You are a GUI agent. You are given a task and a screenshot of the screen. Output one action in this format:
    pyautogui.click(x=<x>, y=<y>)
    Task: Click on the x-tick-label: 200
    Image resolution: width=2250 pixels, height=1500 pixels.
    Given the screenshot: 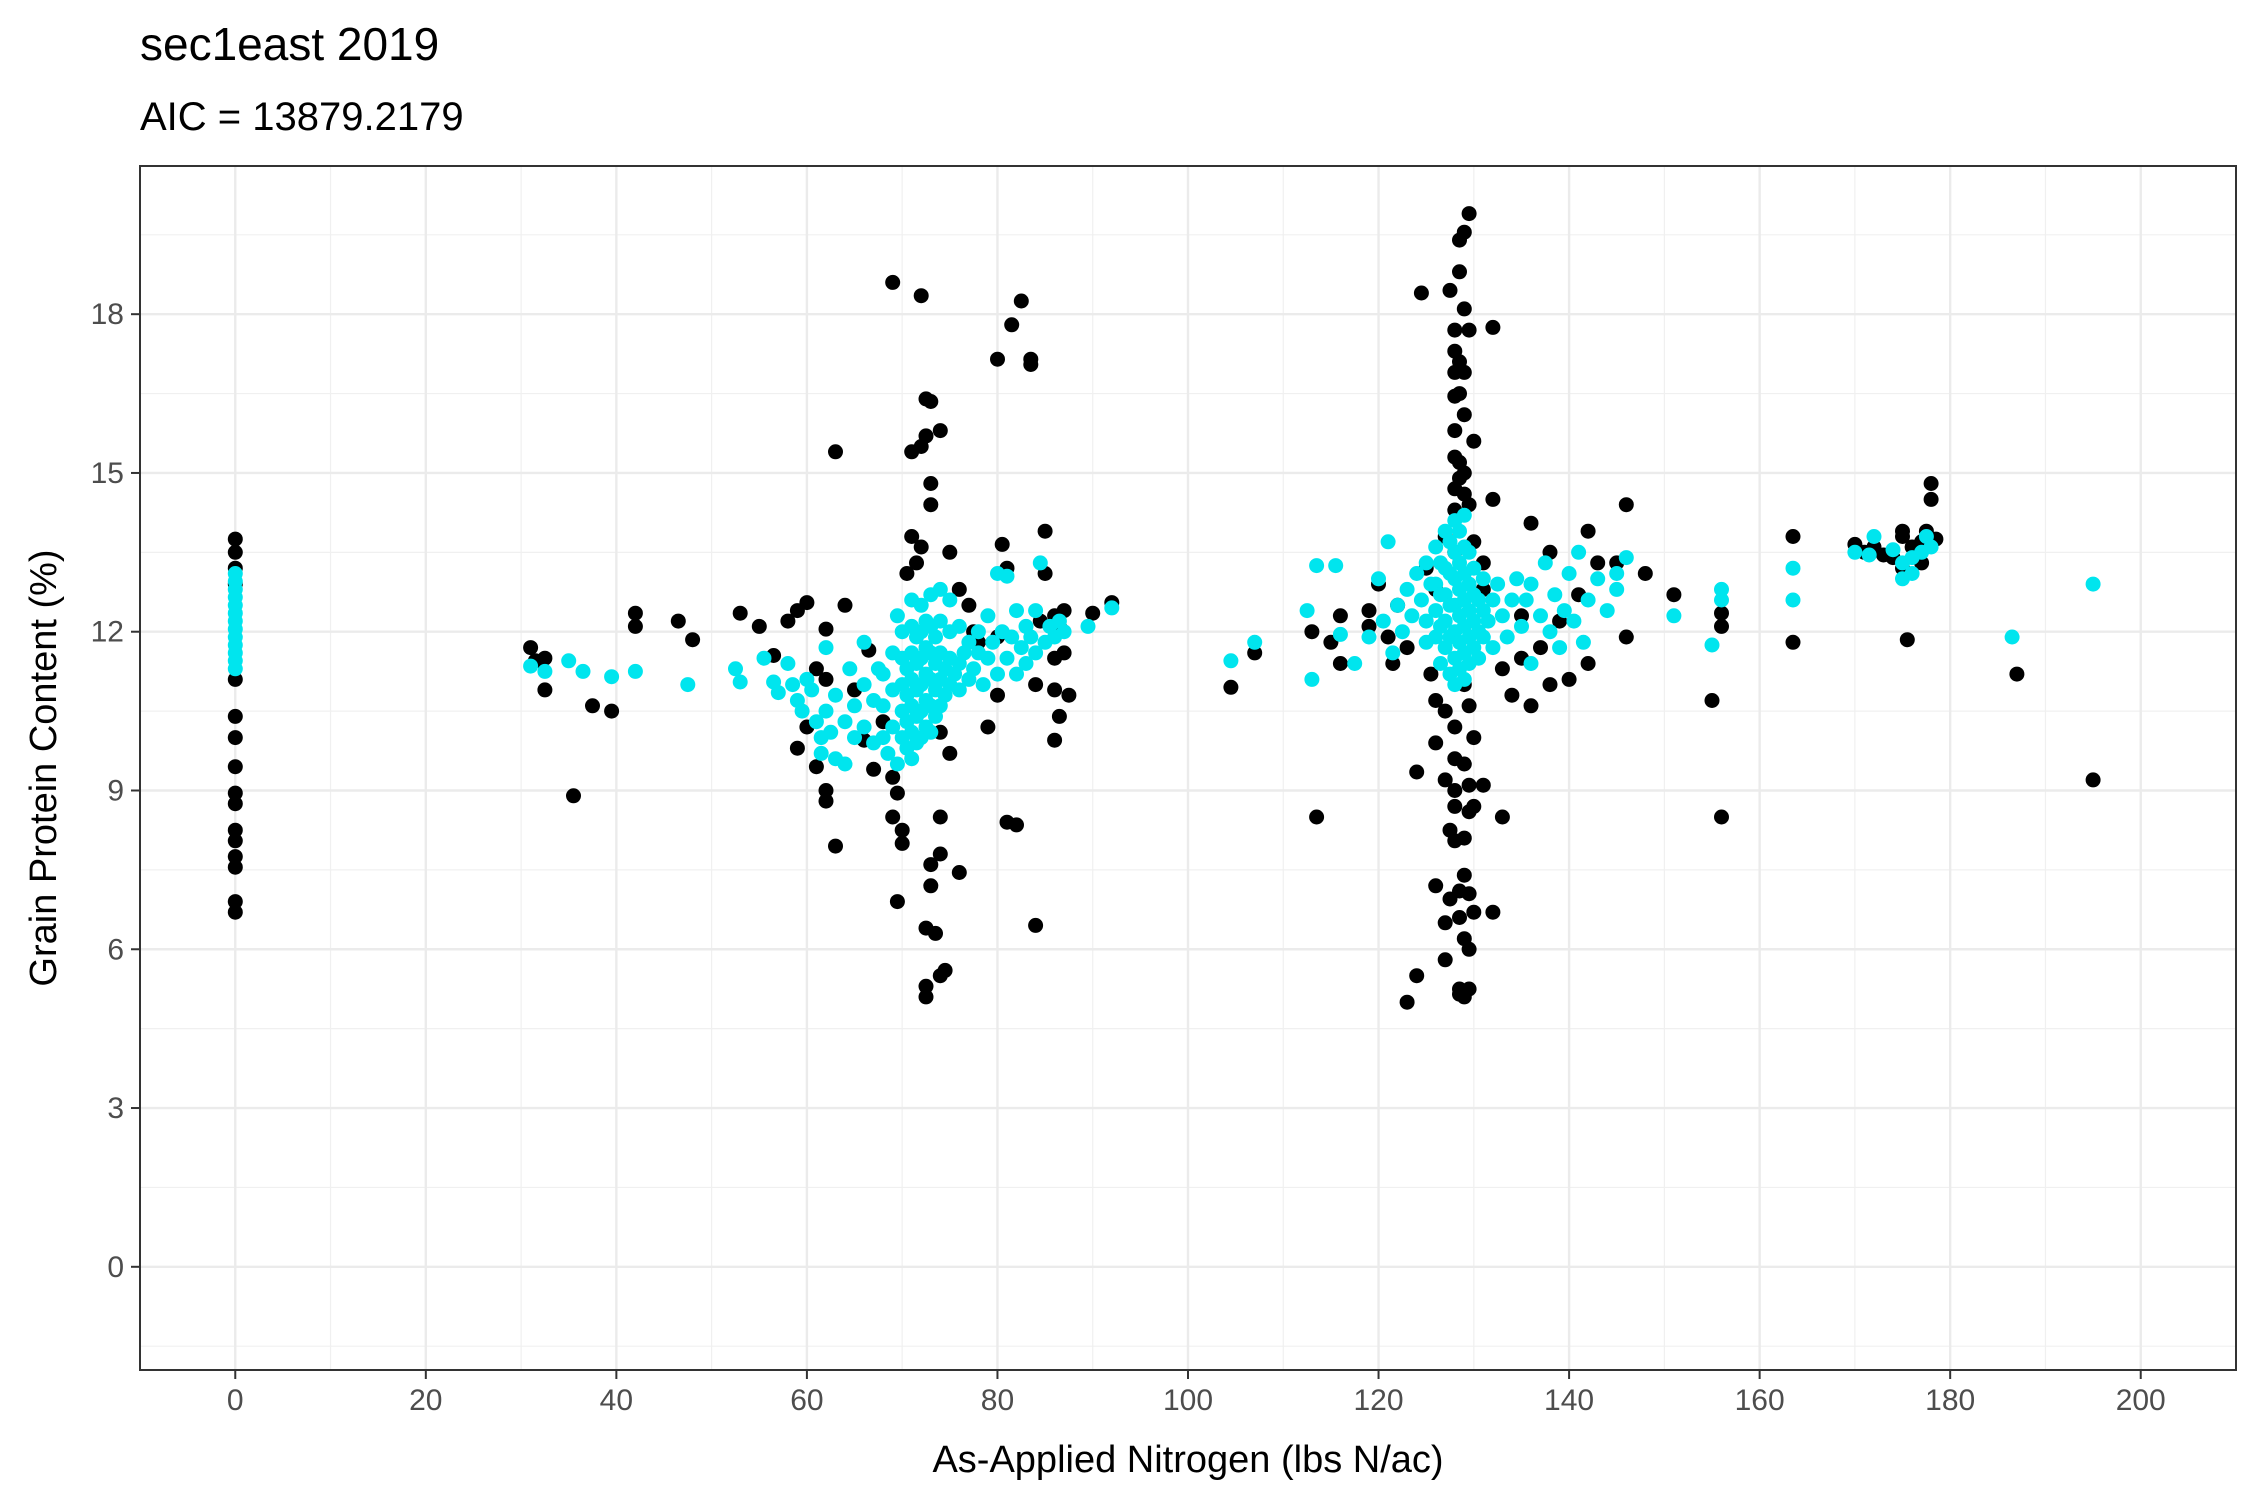 What is the action you would take?
    pyautogui.click(x=2141, y=1400)
    